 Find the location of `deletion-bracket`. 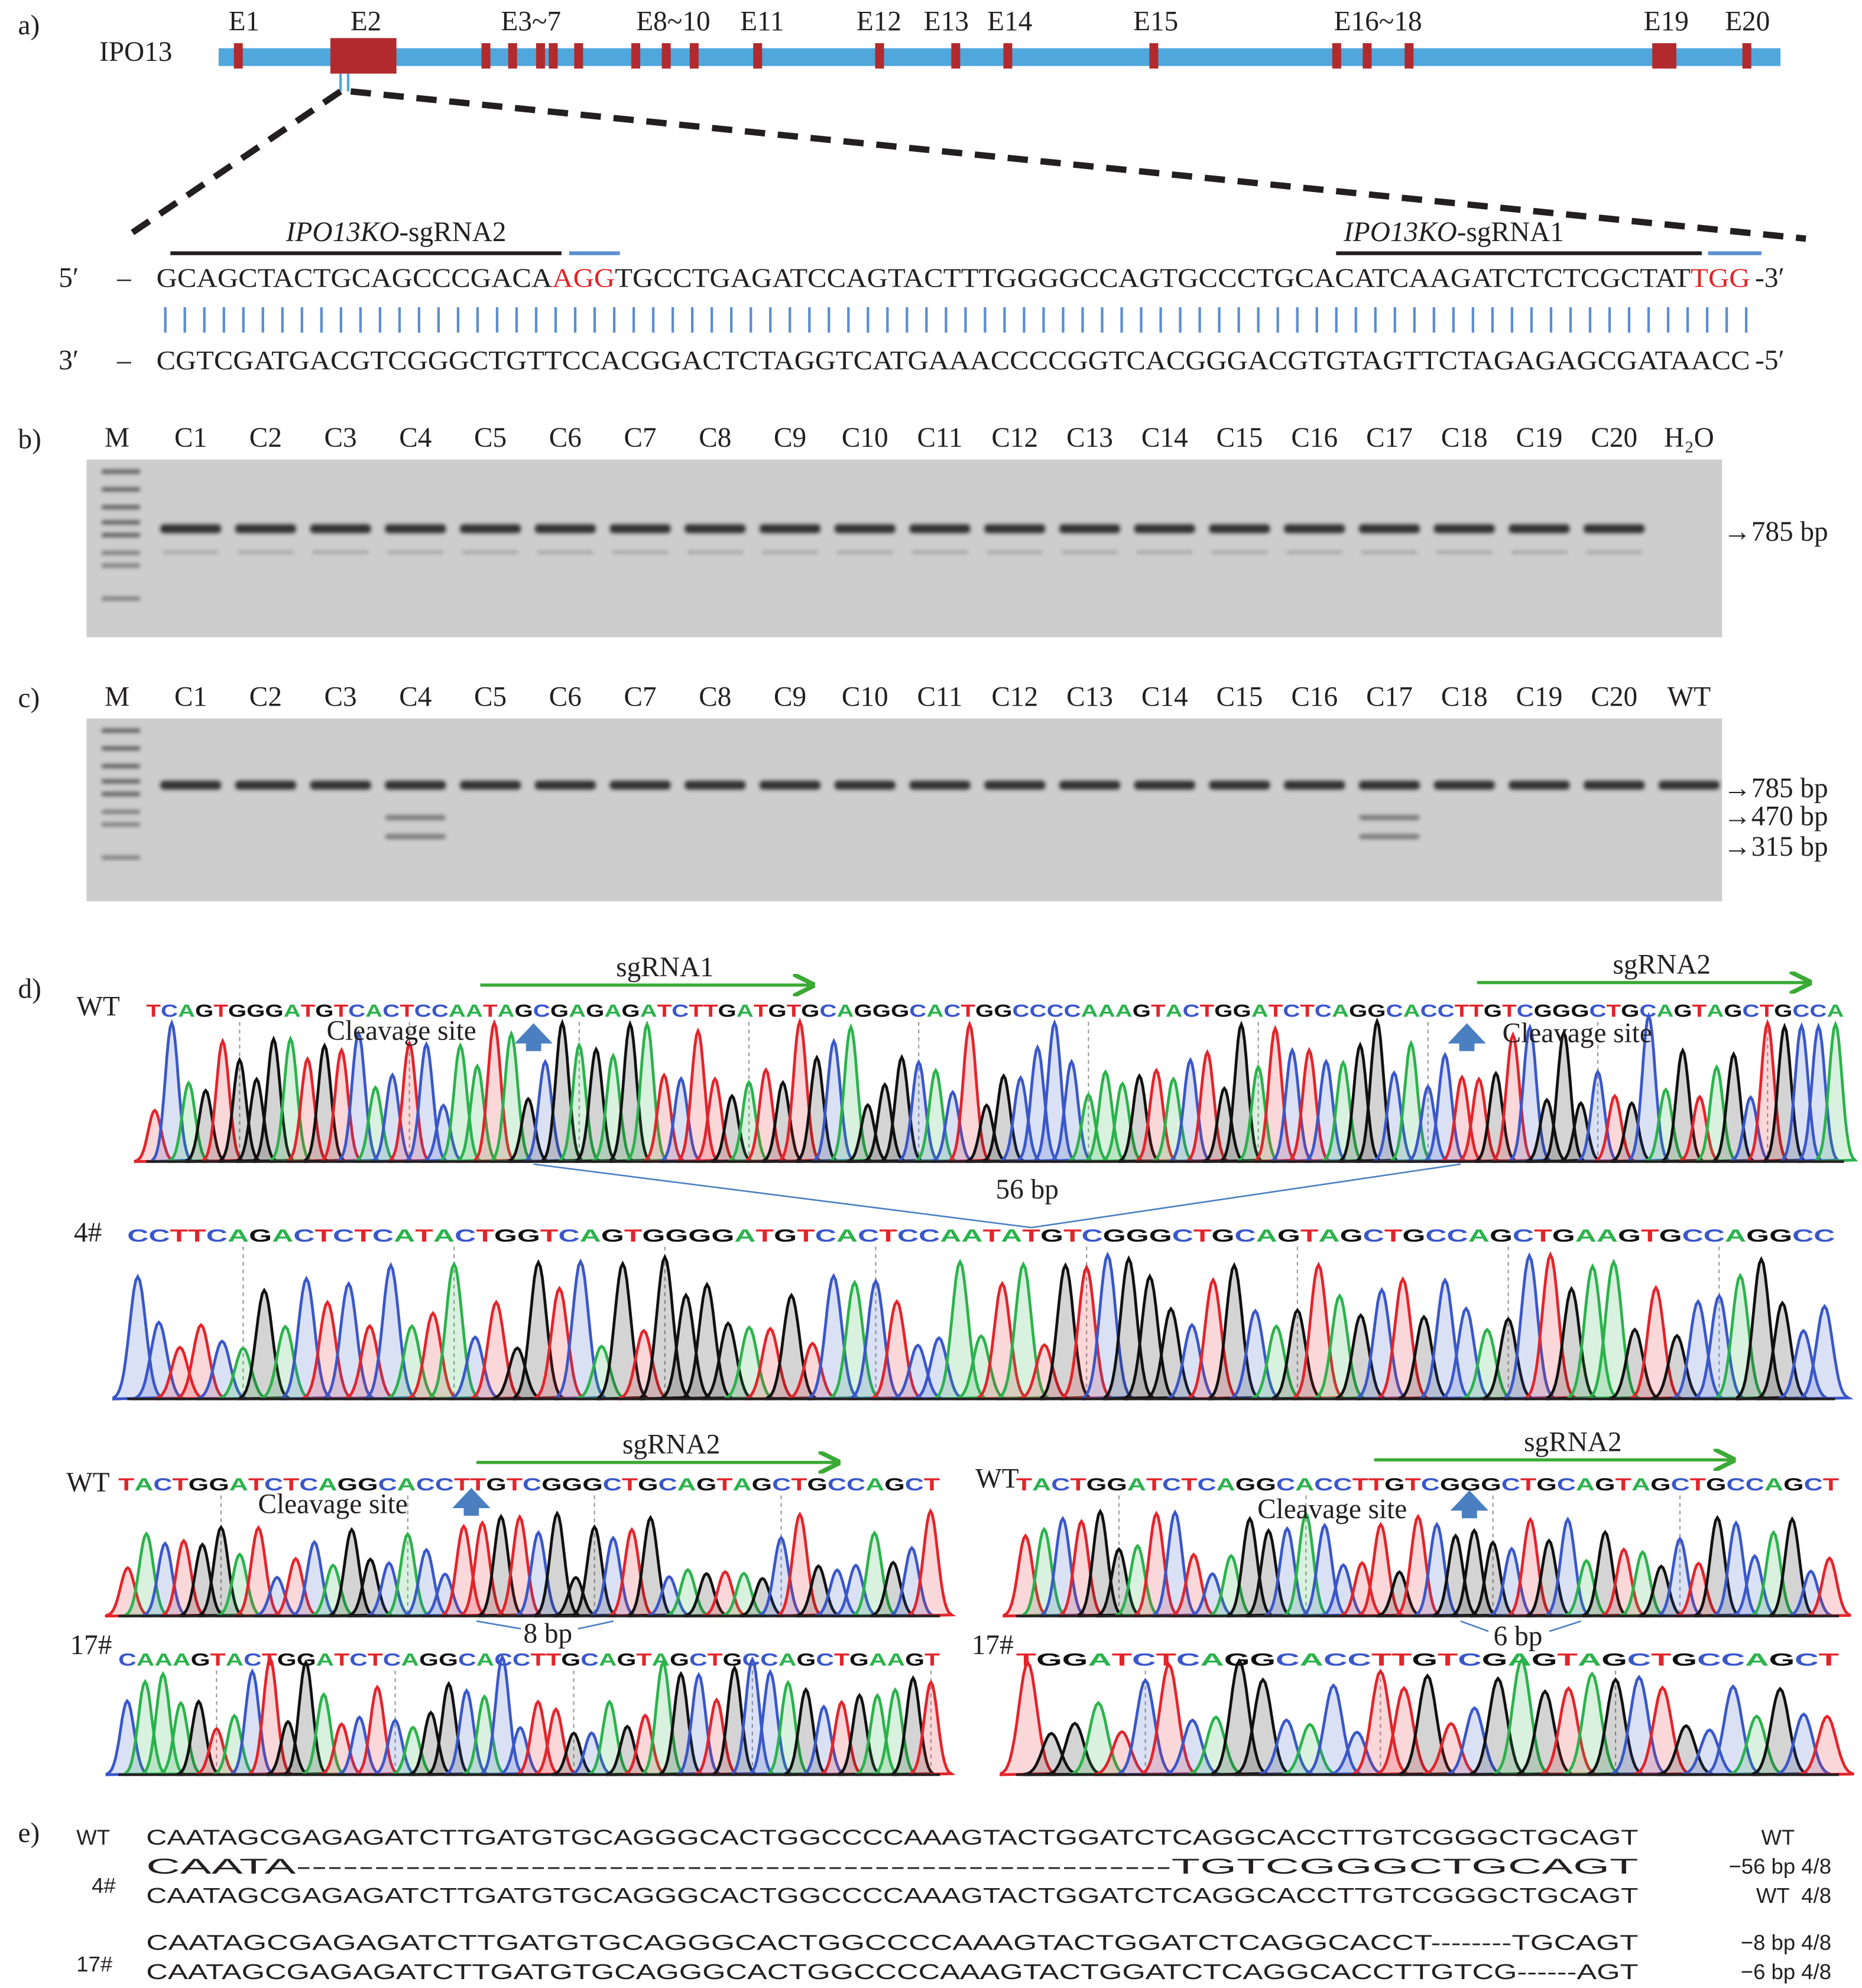

deletion-bracket is located at coordinates (545, 1625).